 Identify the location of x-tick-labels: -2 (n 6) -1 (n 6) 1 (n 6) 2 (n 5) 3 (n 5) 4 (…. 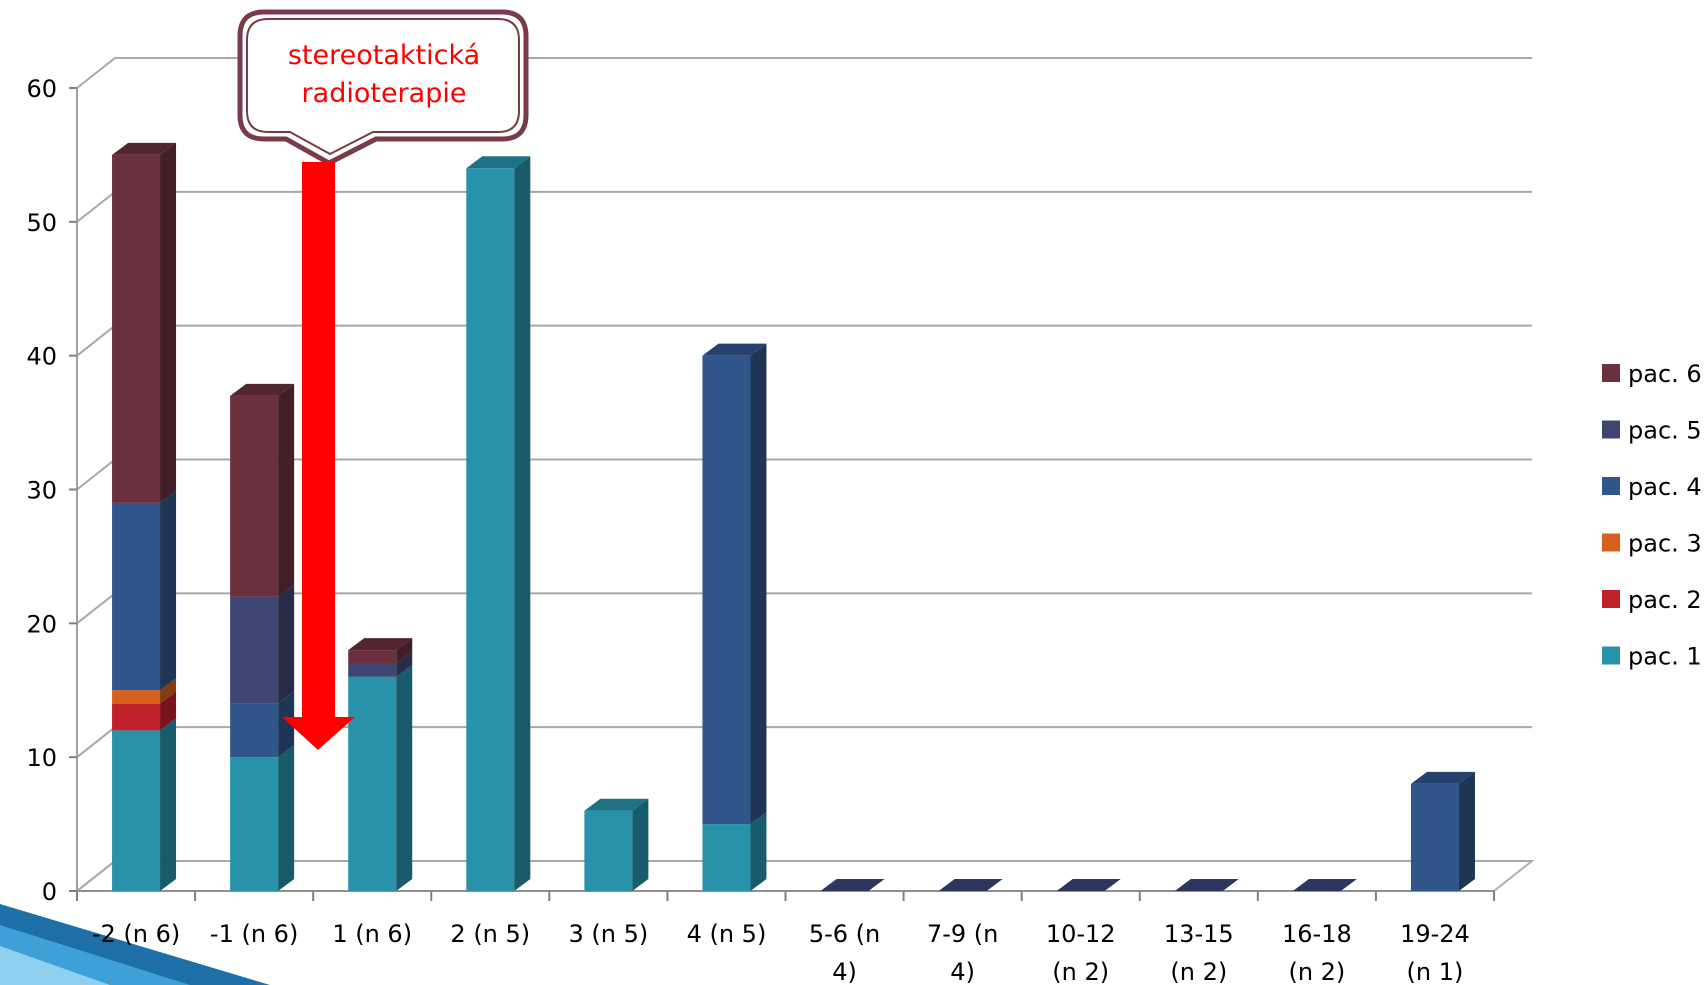
(781, 952).